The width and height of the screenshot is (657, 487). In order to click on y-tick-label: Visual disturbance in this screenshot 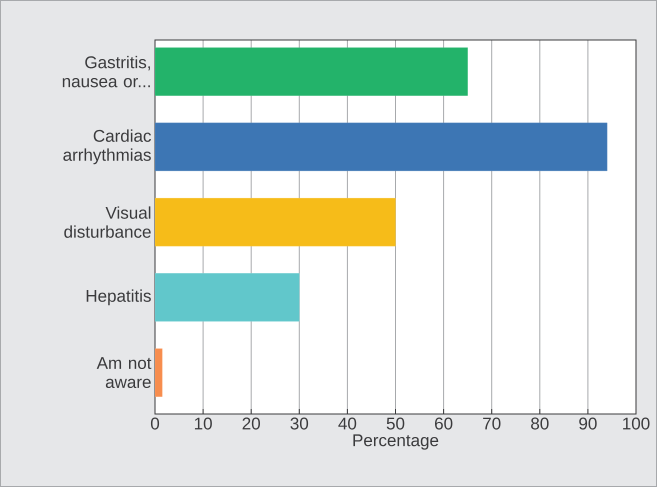, I will do `click(107, 222)`.